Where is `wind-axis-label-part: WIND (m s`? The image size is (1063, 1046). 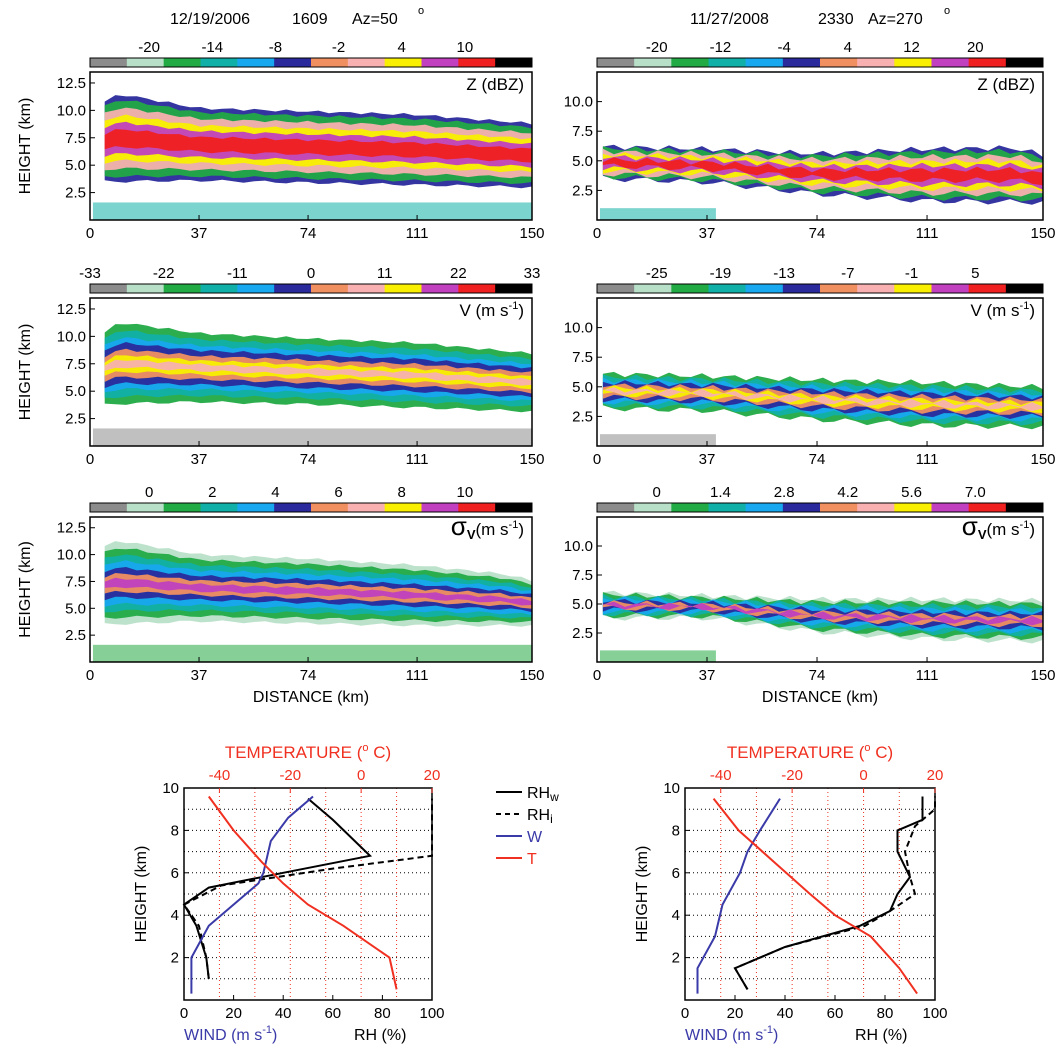 wind-axis-label-part: WIND (m s is located at coordinates (223, 1035).